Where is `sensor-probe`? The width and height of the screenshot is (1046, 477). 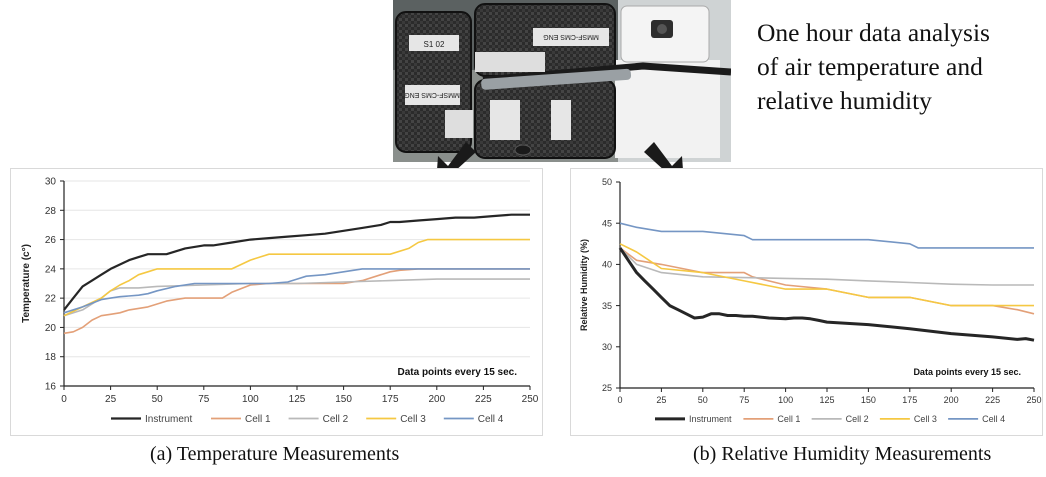
sensor-probe is located at coordinates (556, 79).